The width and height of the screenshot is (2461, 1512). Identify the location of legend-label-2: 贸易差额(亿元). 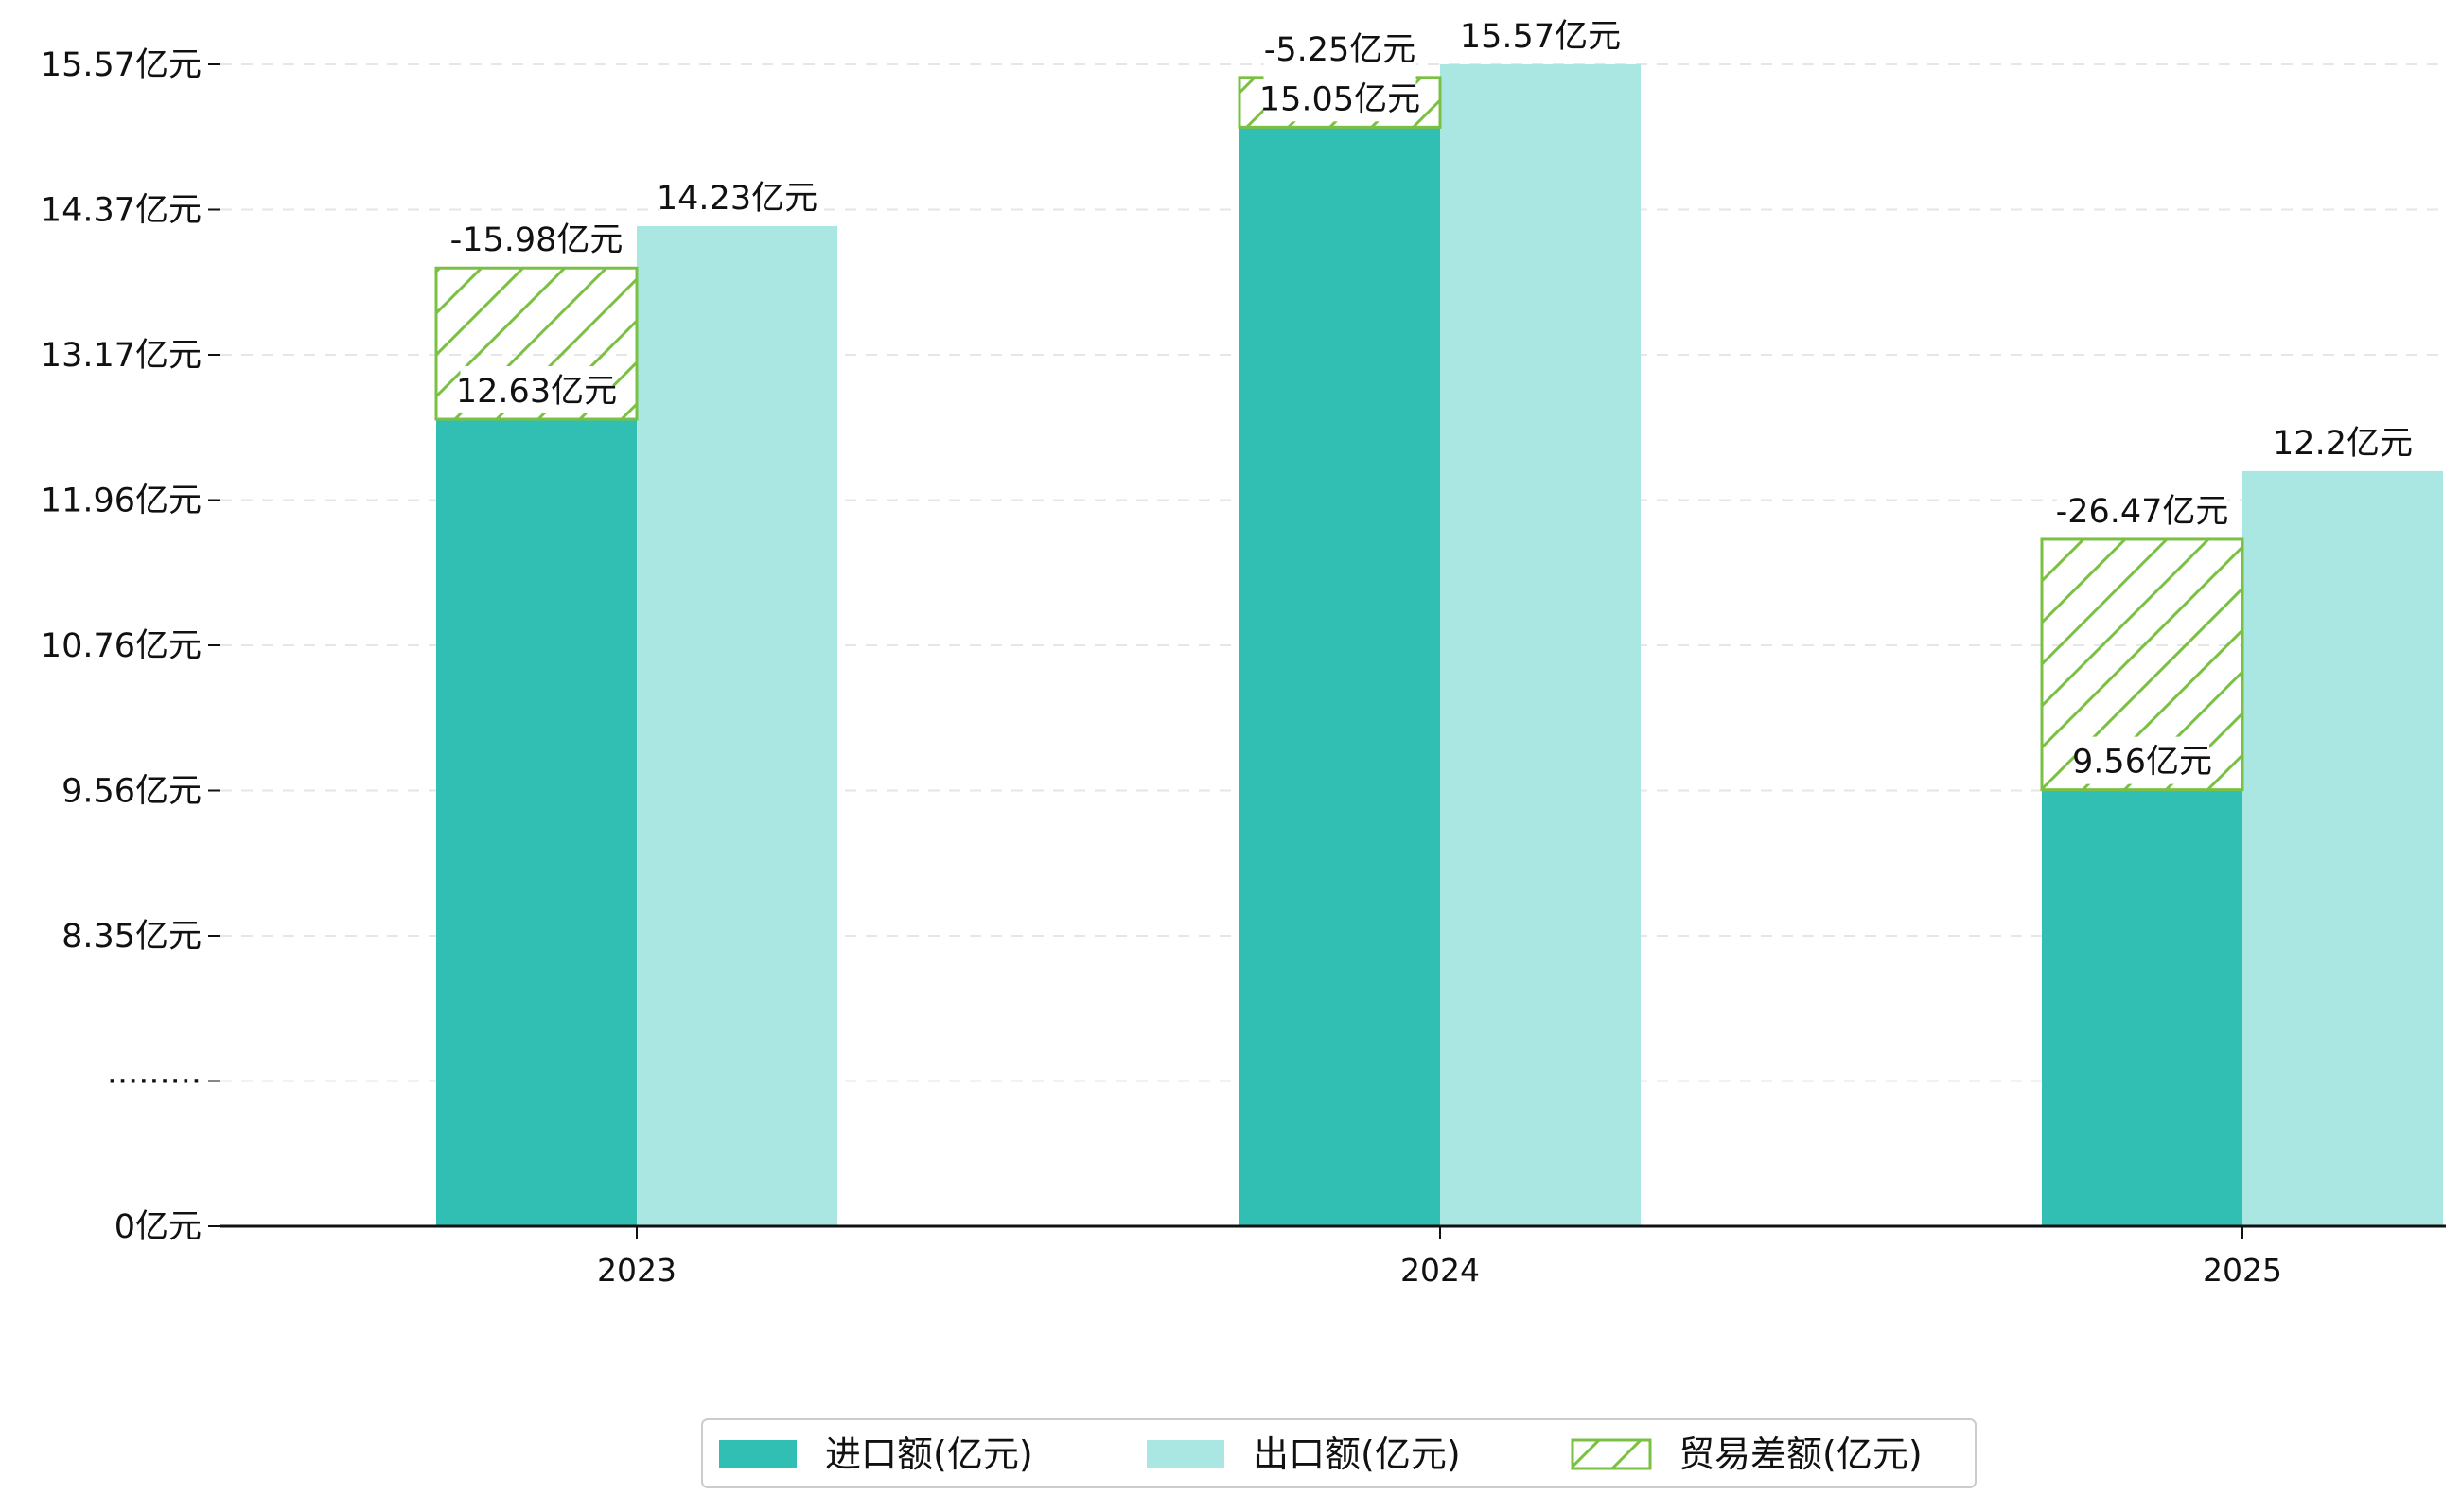
(1801, 1454).